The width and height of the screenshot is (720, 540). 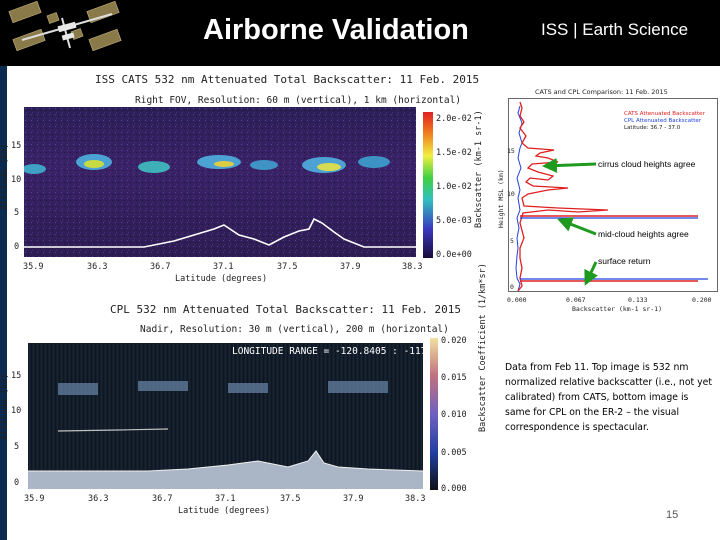 What do you see at coordinates (511, 151) in the screenshot?
I see `cmp-ytick: 15` at bounding box center [511, 151].